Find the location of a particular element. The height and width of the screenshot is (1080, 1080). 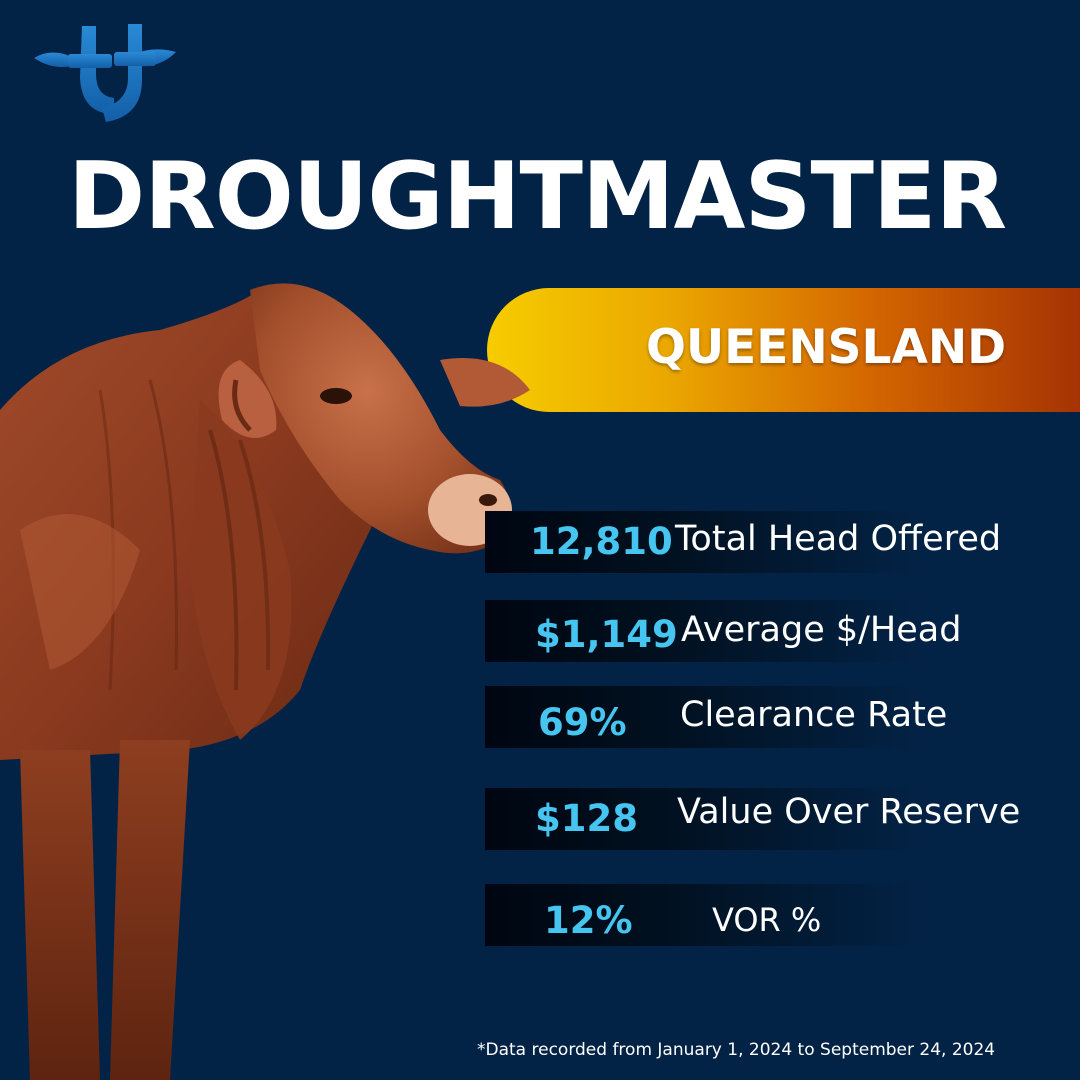

tt-cattle-logo-icon is located at coordinates (105, 73).